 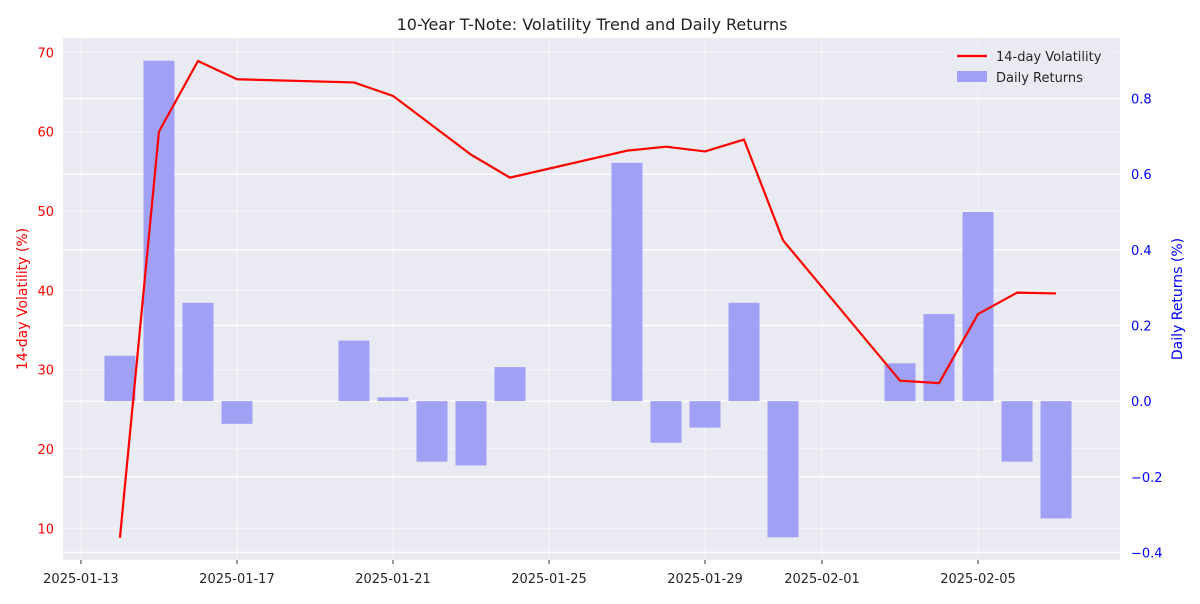 What do you see at coordinates (1141, 251) in the screenshot?
I see `y2-tick-label: 0.4` at bounding box center [1141, 251].